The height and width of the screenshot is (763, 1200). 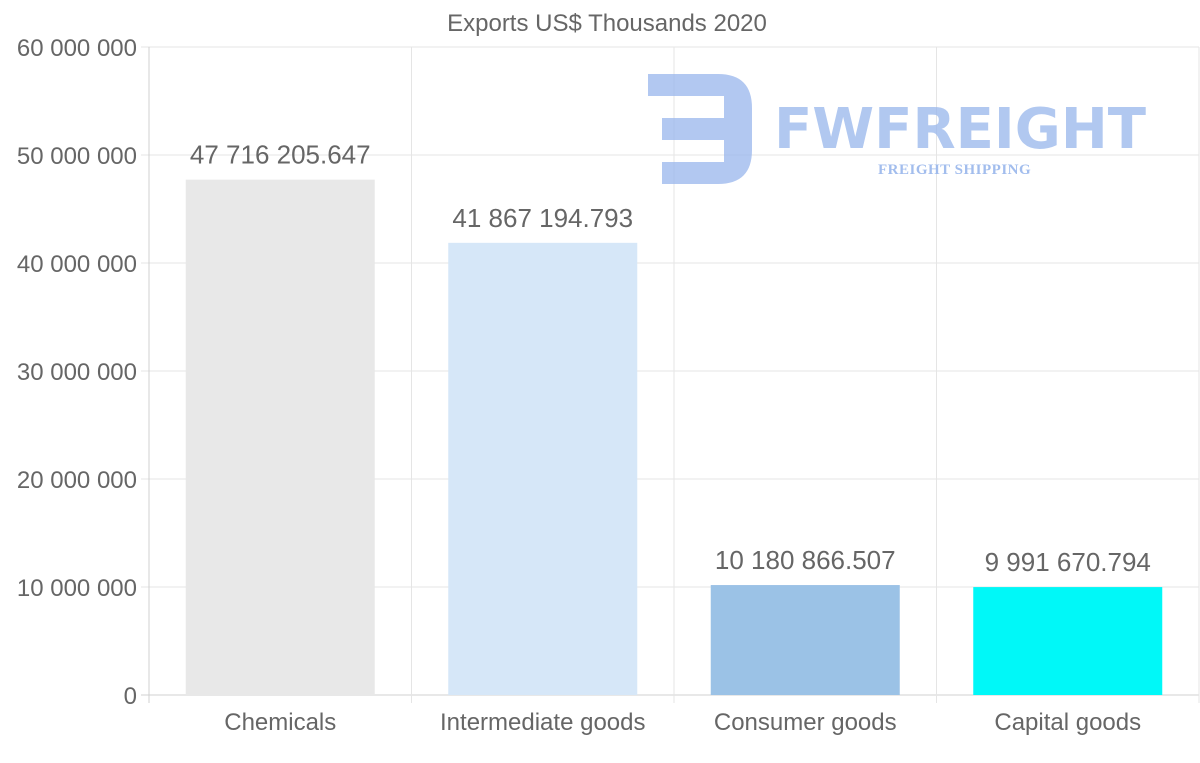 What do you see at coordinates (77, 48) in the screenshot?
I see `y-tick-label: 60 000 000` at bounding box center [77, 48].